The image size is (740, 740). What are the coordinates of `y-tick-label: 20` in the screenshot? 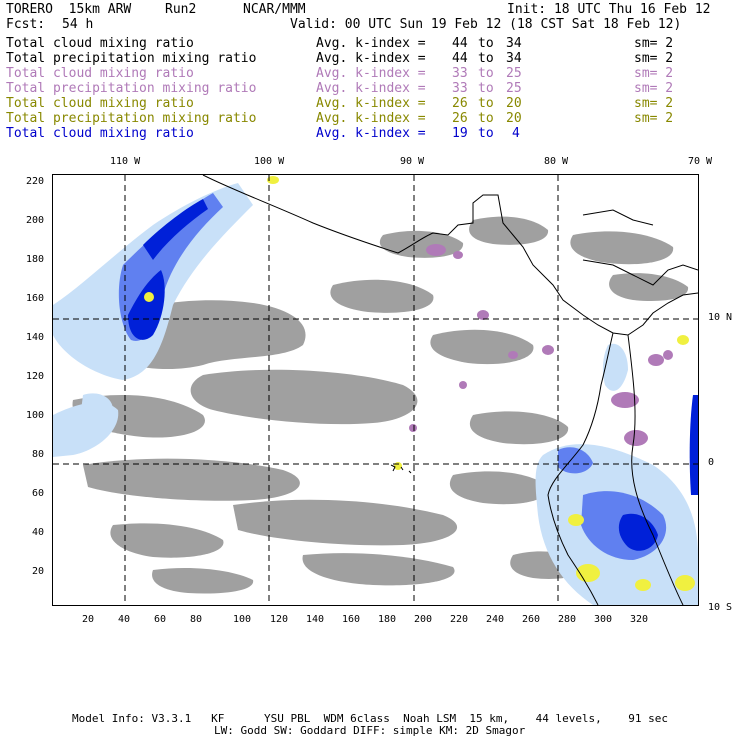 It's located at (38, 571).